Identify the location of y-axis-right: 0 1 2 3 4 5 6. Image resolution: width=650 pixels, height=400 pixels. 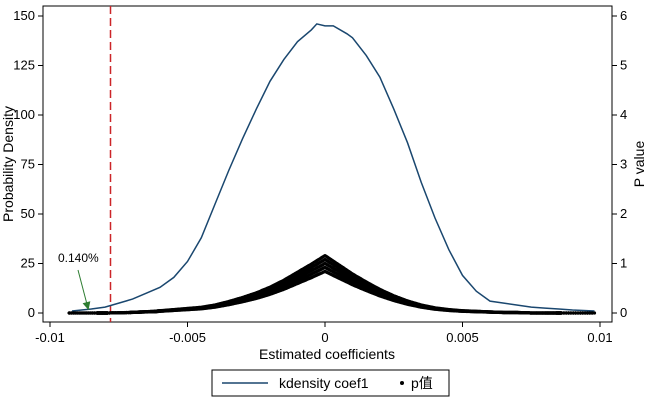
(619, 164).